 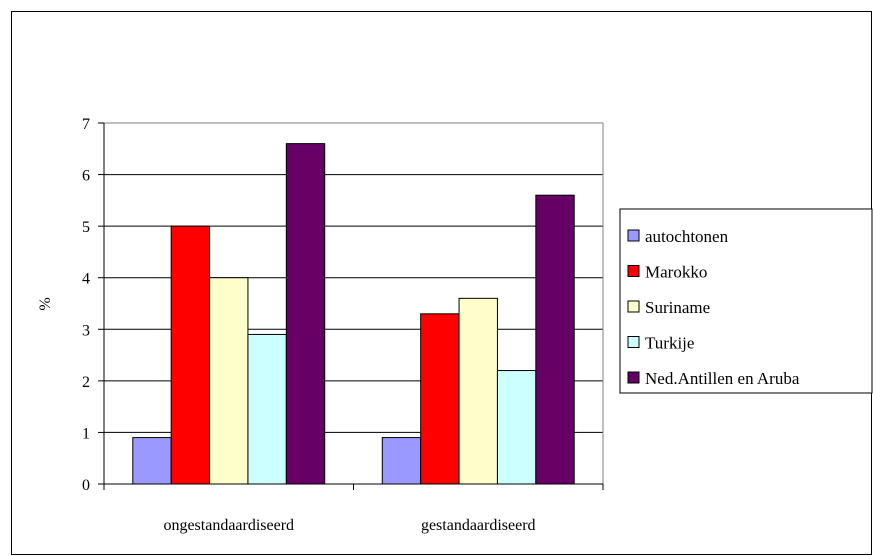 I want to click on y-tick-label: 3, so click(x=86, y=330).